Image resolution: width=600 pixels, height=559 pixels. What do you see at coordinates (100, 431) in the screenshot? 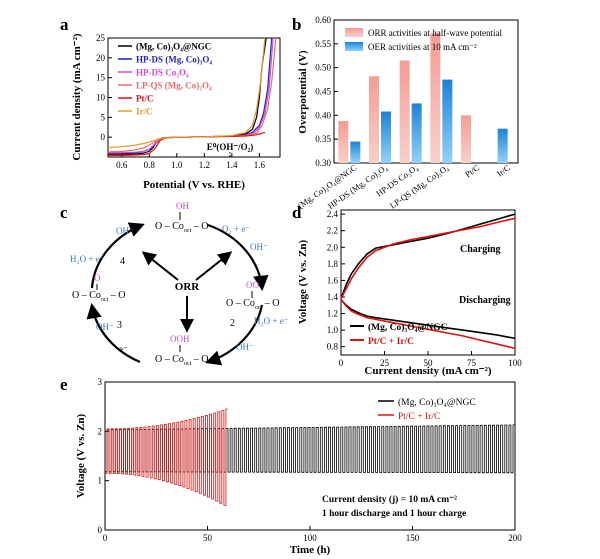
I see `ytick-label: 2` at bounding box center [100, 431].